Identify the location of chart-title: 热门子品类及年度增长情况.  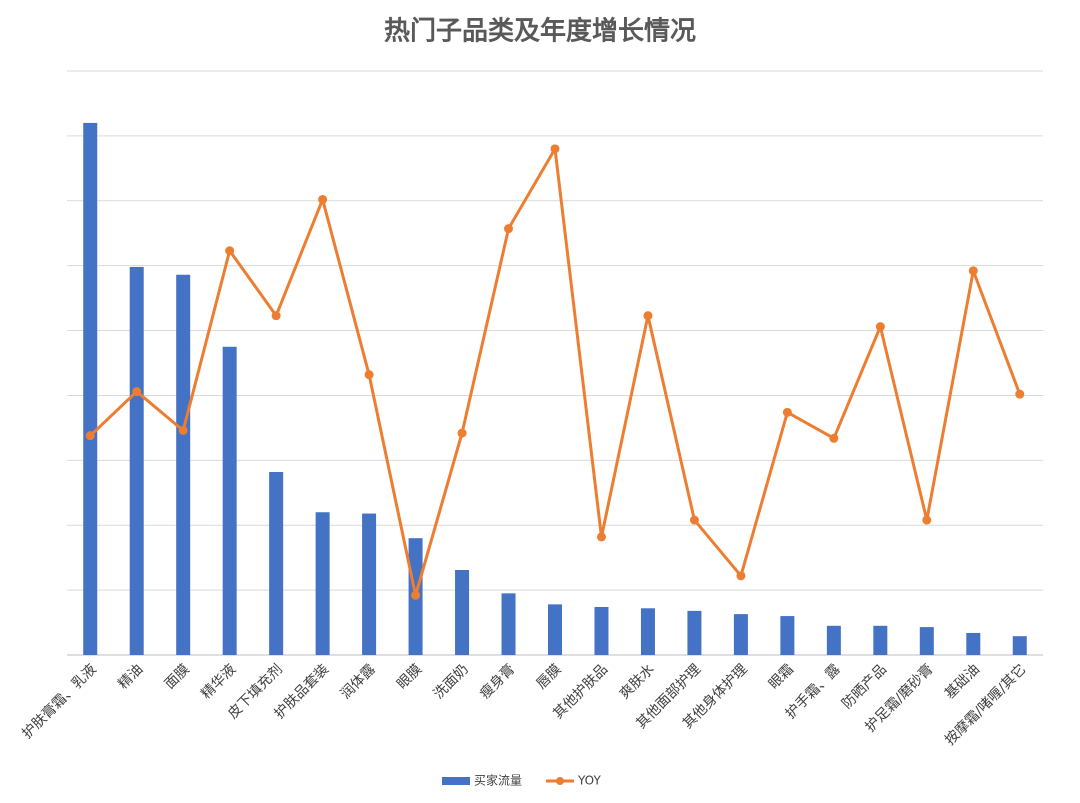
(540, 31).